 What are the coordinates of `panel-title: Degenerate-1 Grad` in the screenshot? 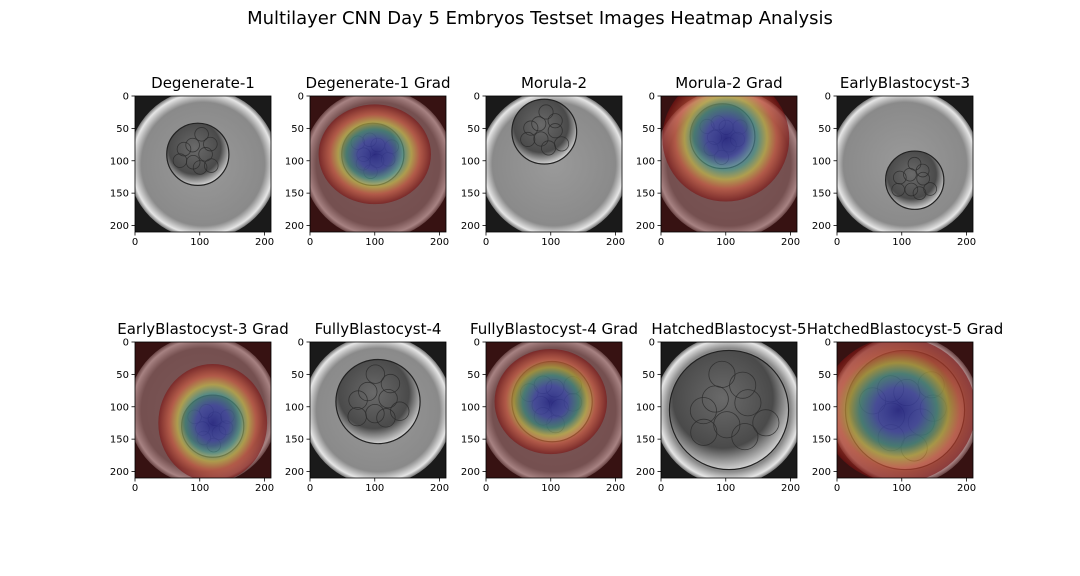 It's located at (378, 83).